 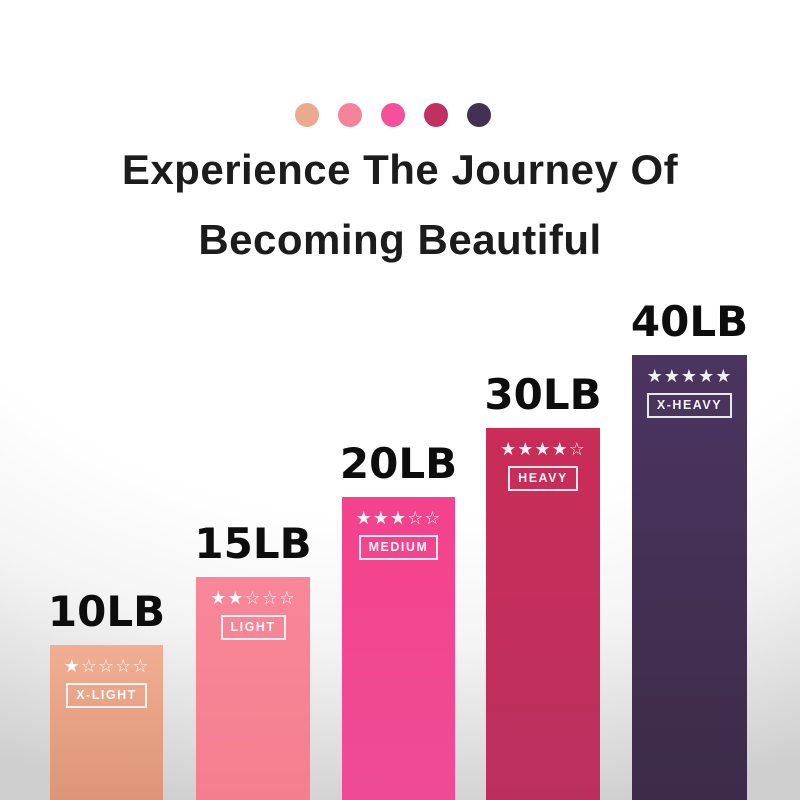 I want to click on color-palette-dots, so click(x=396, y=115).